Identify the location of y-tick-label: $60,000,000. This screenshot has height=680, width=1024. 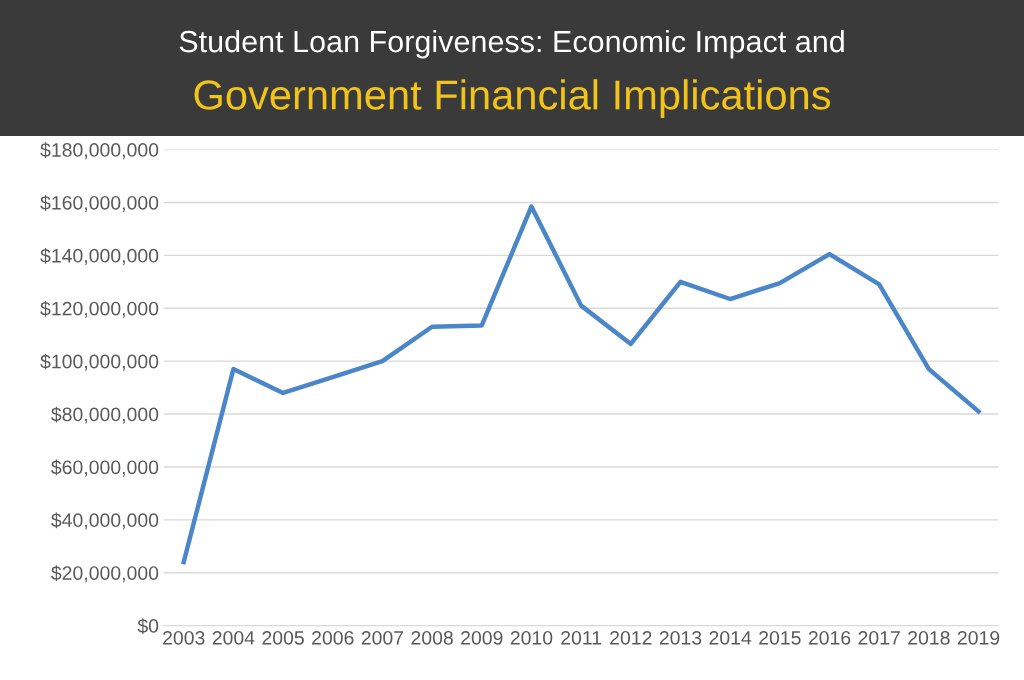
(105, 468).